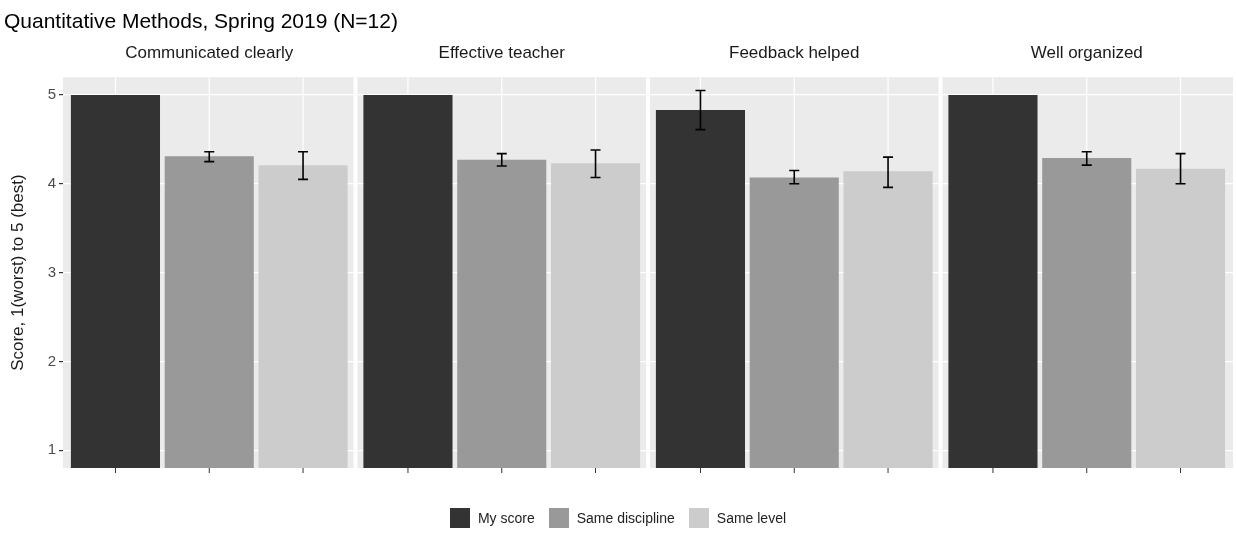  Describe the element at coordinates (51, 360) in the screenshot. I see `y-tick-label: 2` at that location.